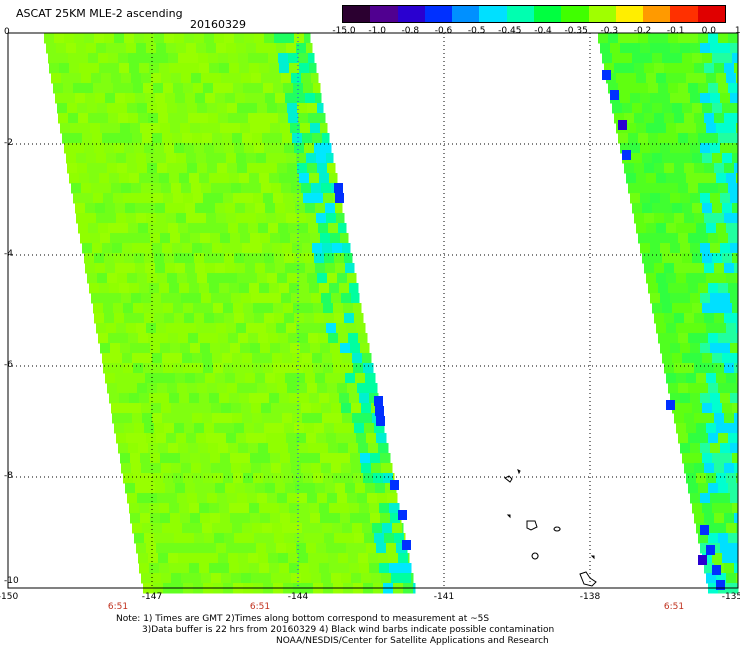 Image resolution: width=740 pixels, height=650 pixels. Describe the element at coordinates (588, 579) in the screenshot. I see `island-outline` at that location.